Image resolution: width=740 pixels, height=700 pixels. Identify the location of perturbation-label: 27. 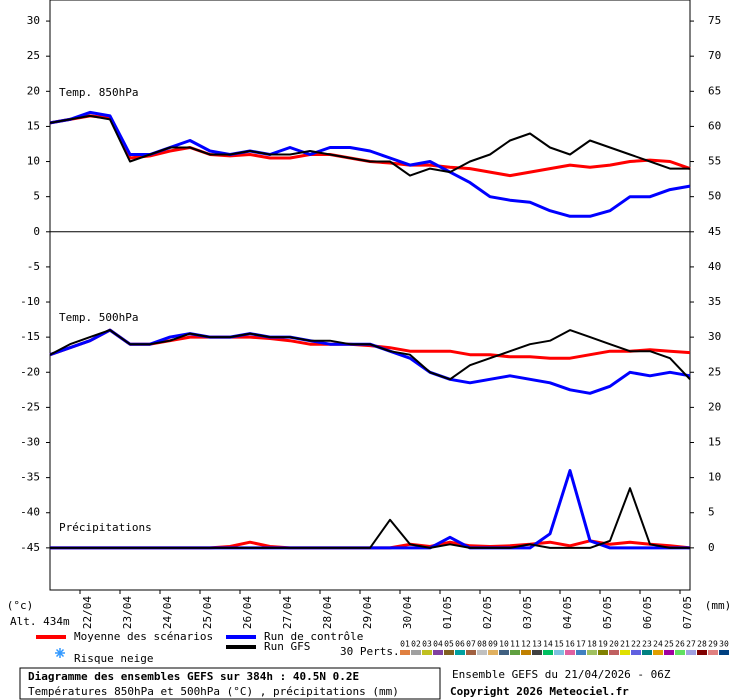
(691, 644).